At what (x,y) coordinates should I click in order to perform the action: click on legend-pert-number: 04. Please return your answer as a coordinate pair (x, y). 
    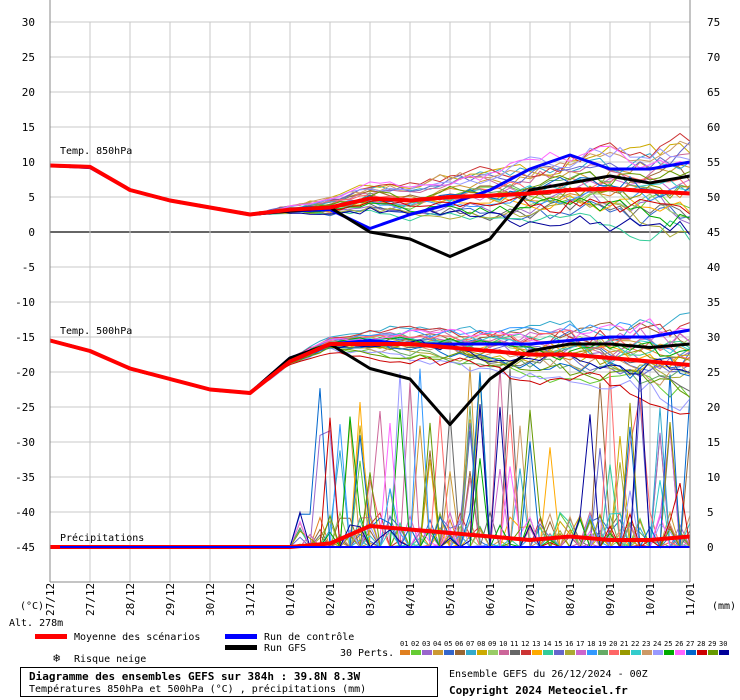
    Looking at the image, I should click on (437, 644).